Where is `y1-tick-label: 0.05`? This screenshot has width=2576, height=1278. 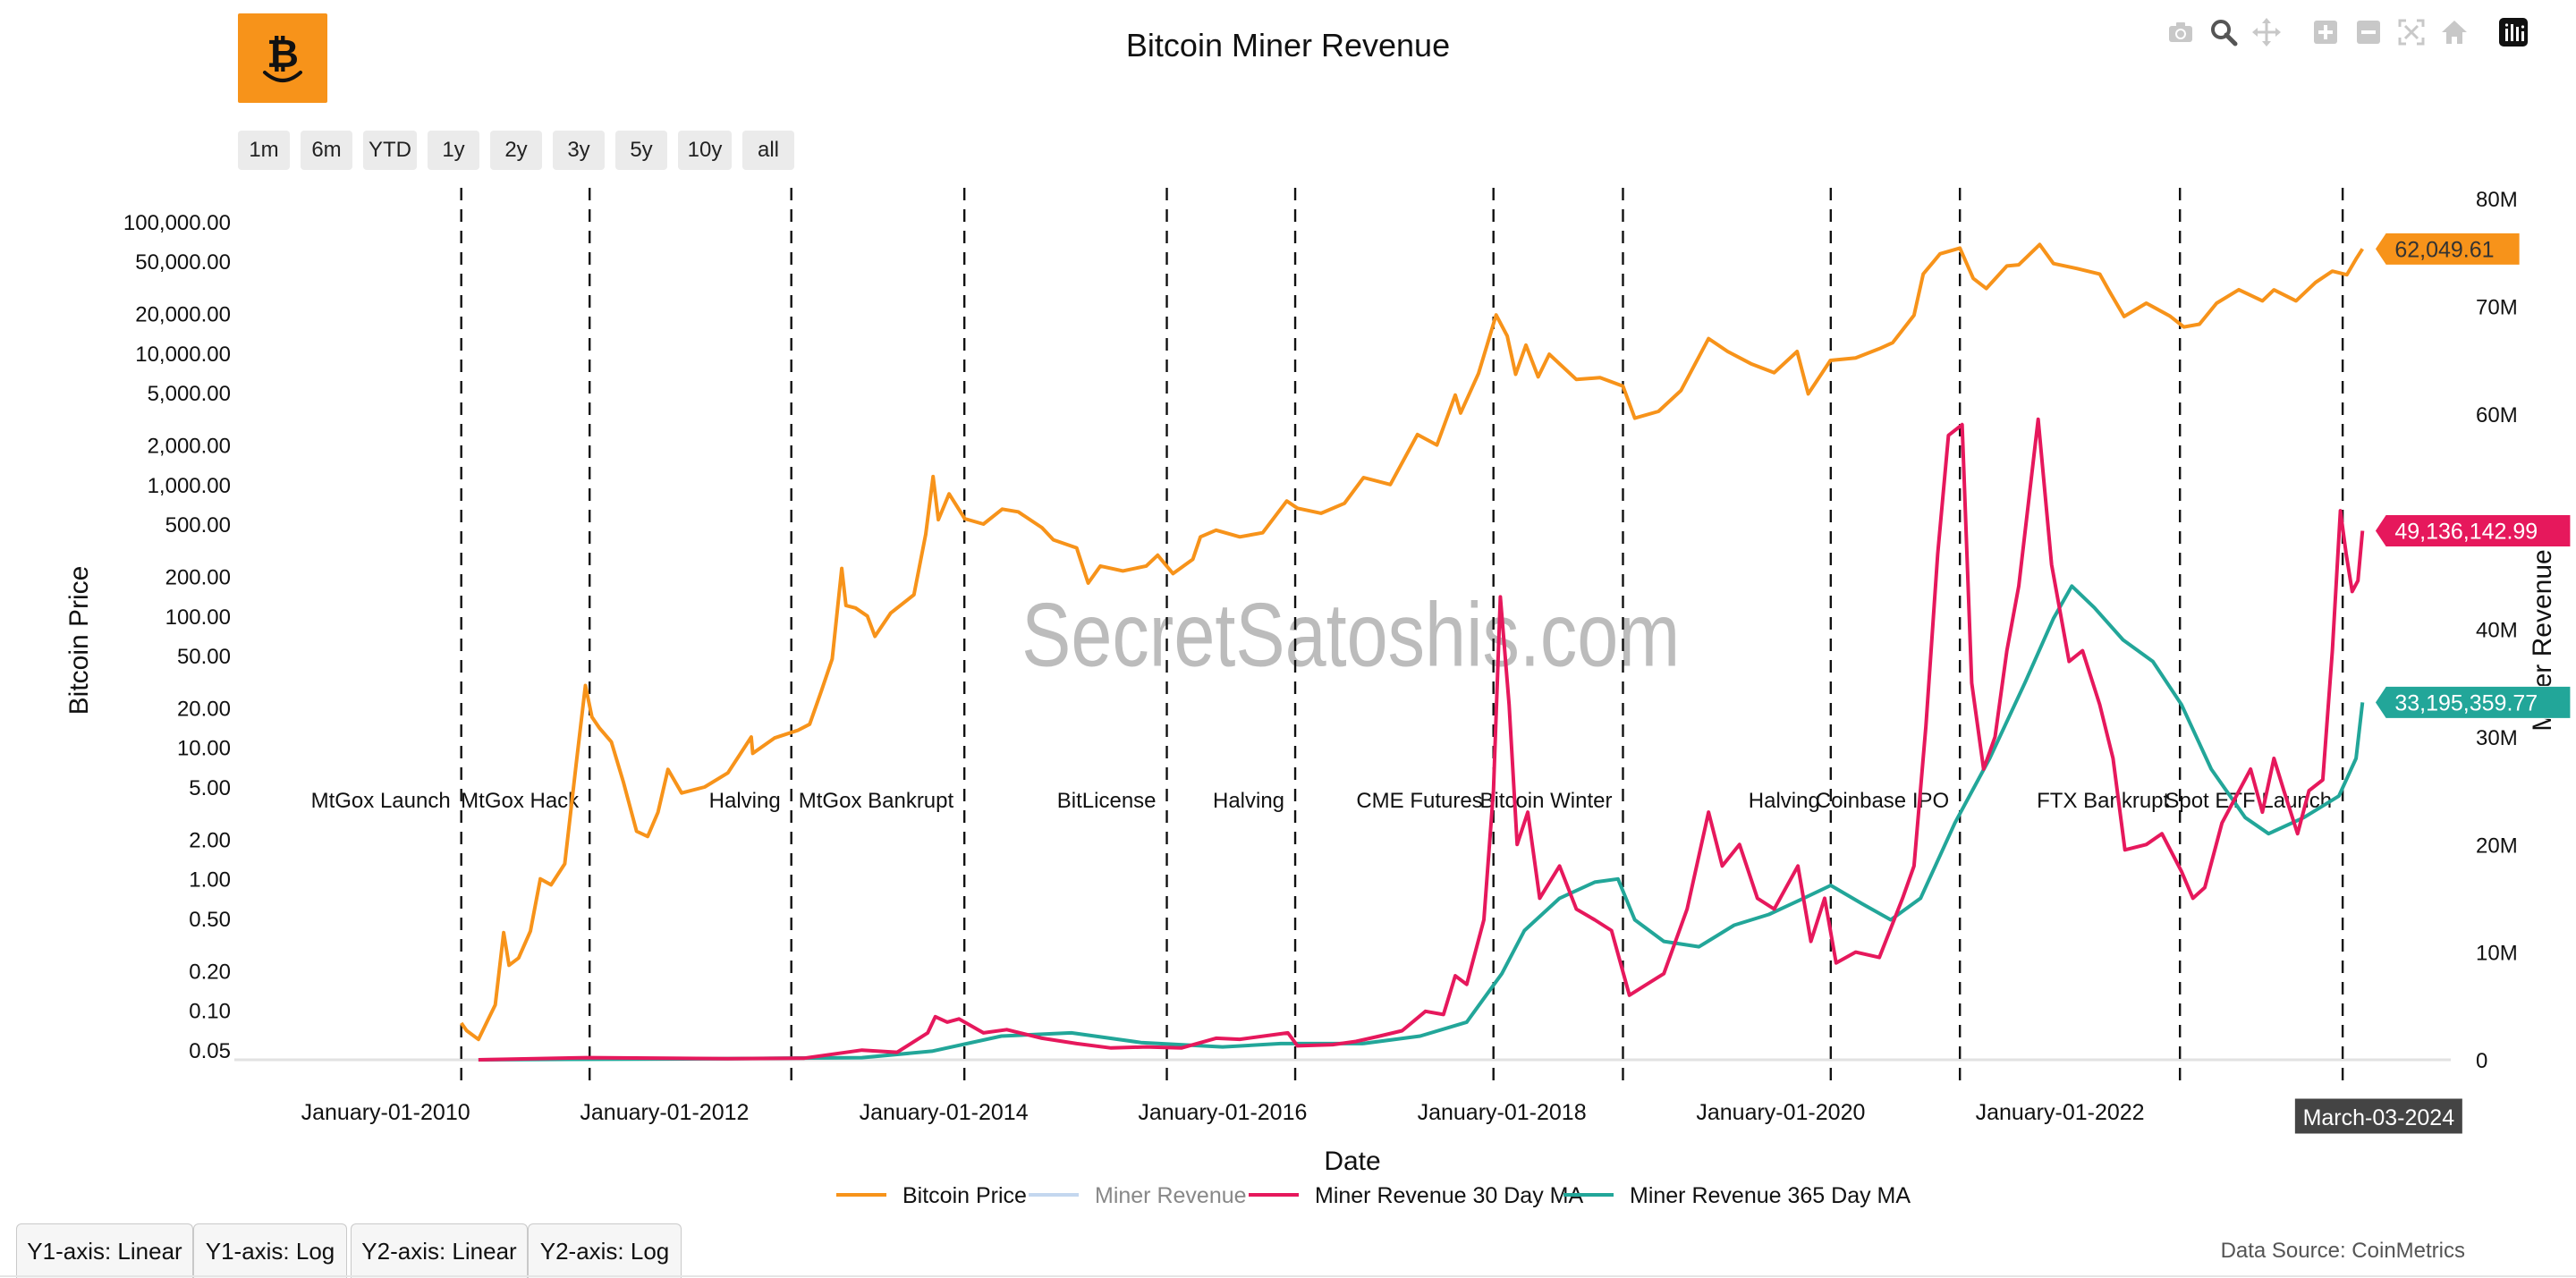
y1-tick-label: 0.05 is located at coordinates (210, 1051).